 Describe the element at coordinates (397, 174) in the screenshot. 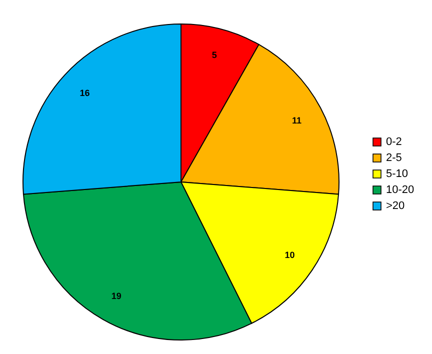

I see `legend-label: 5-10` at that location.